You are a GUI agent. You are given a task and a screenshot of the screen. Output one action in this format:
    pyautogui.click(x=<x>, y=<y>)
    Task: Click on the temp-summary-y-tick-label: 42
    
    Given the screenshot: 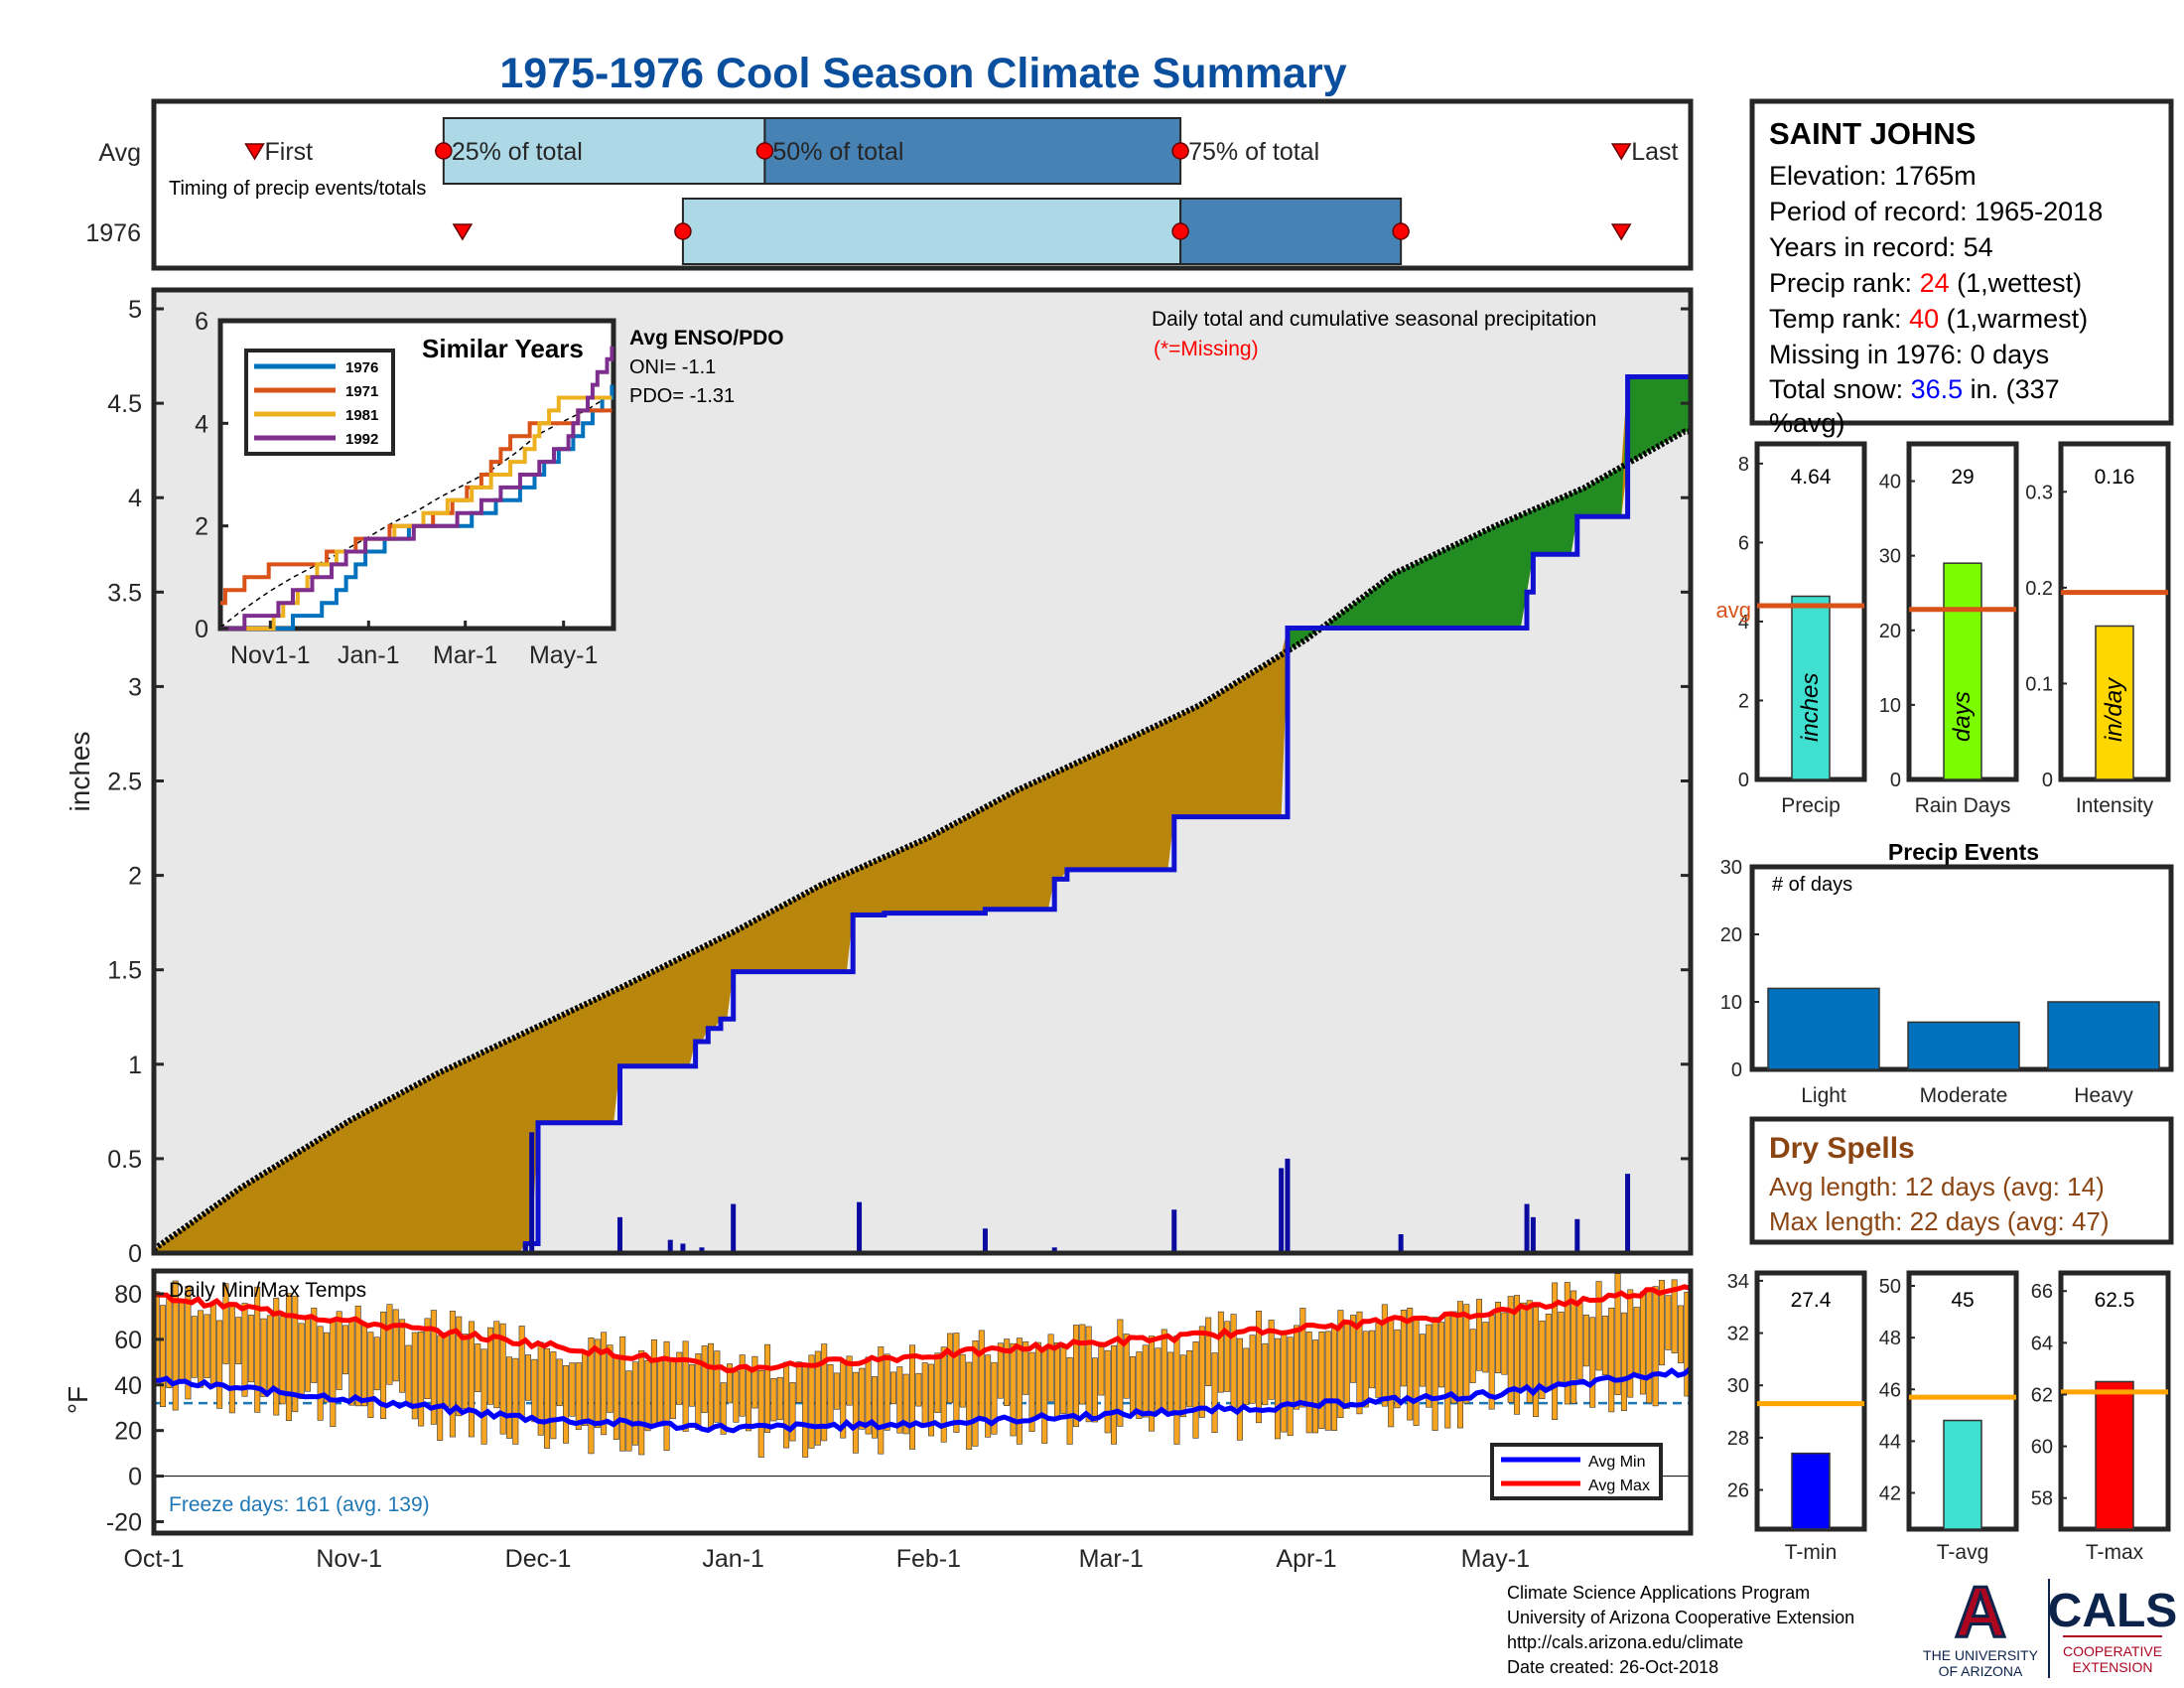 What is the action you would take?
    pyautogui.click(x=1890, y=1494)
    